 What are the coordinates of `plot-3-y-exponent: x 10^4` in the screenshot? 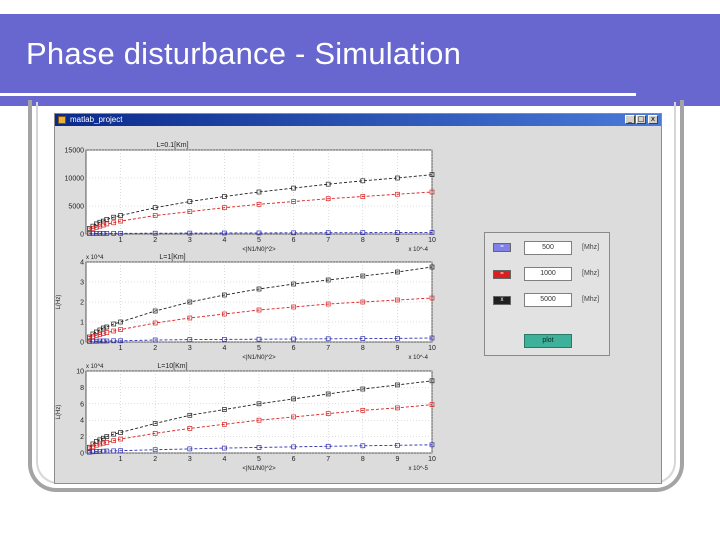 It's located at (95, 367).